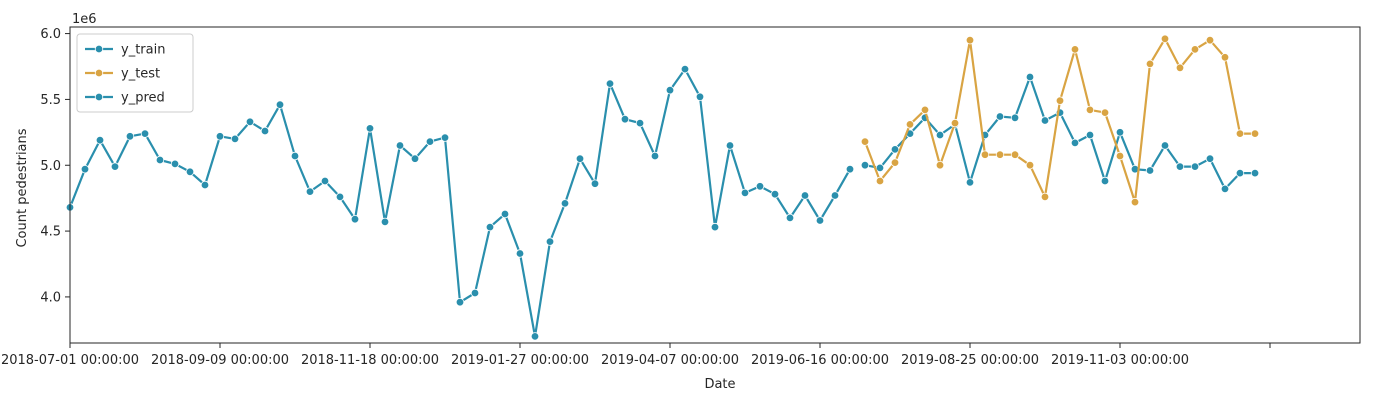  What do you see at coordinates (50, 100) in the screenshot?
I see `y-tick-label: 5.5` at bounding box center [50, 100].